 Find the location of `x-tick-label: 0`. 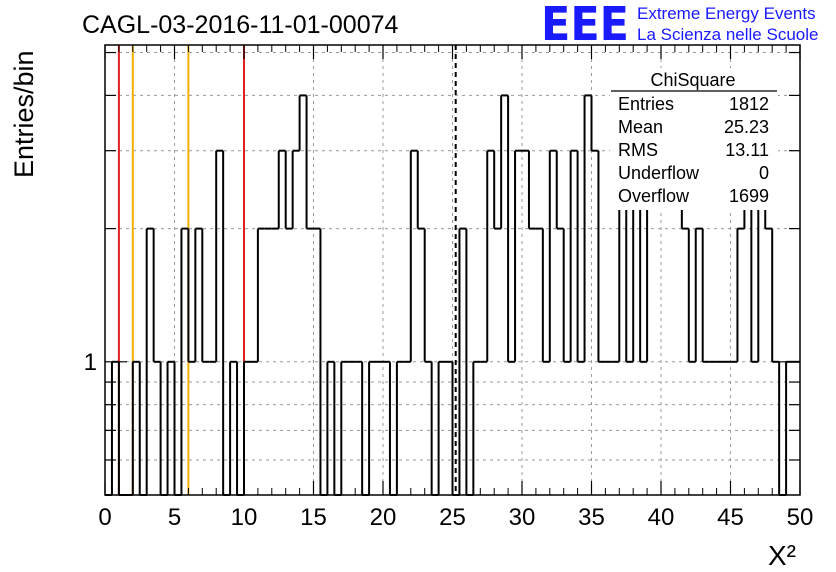

x-tick-label: 0 is located at coordinates (104, 517).